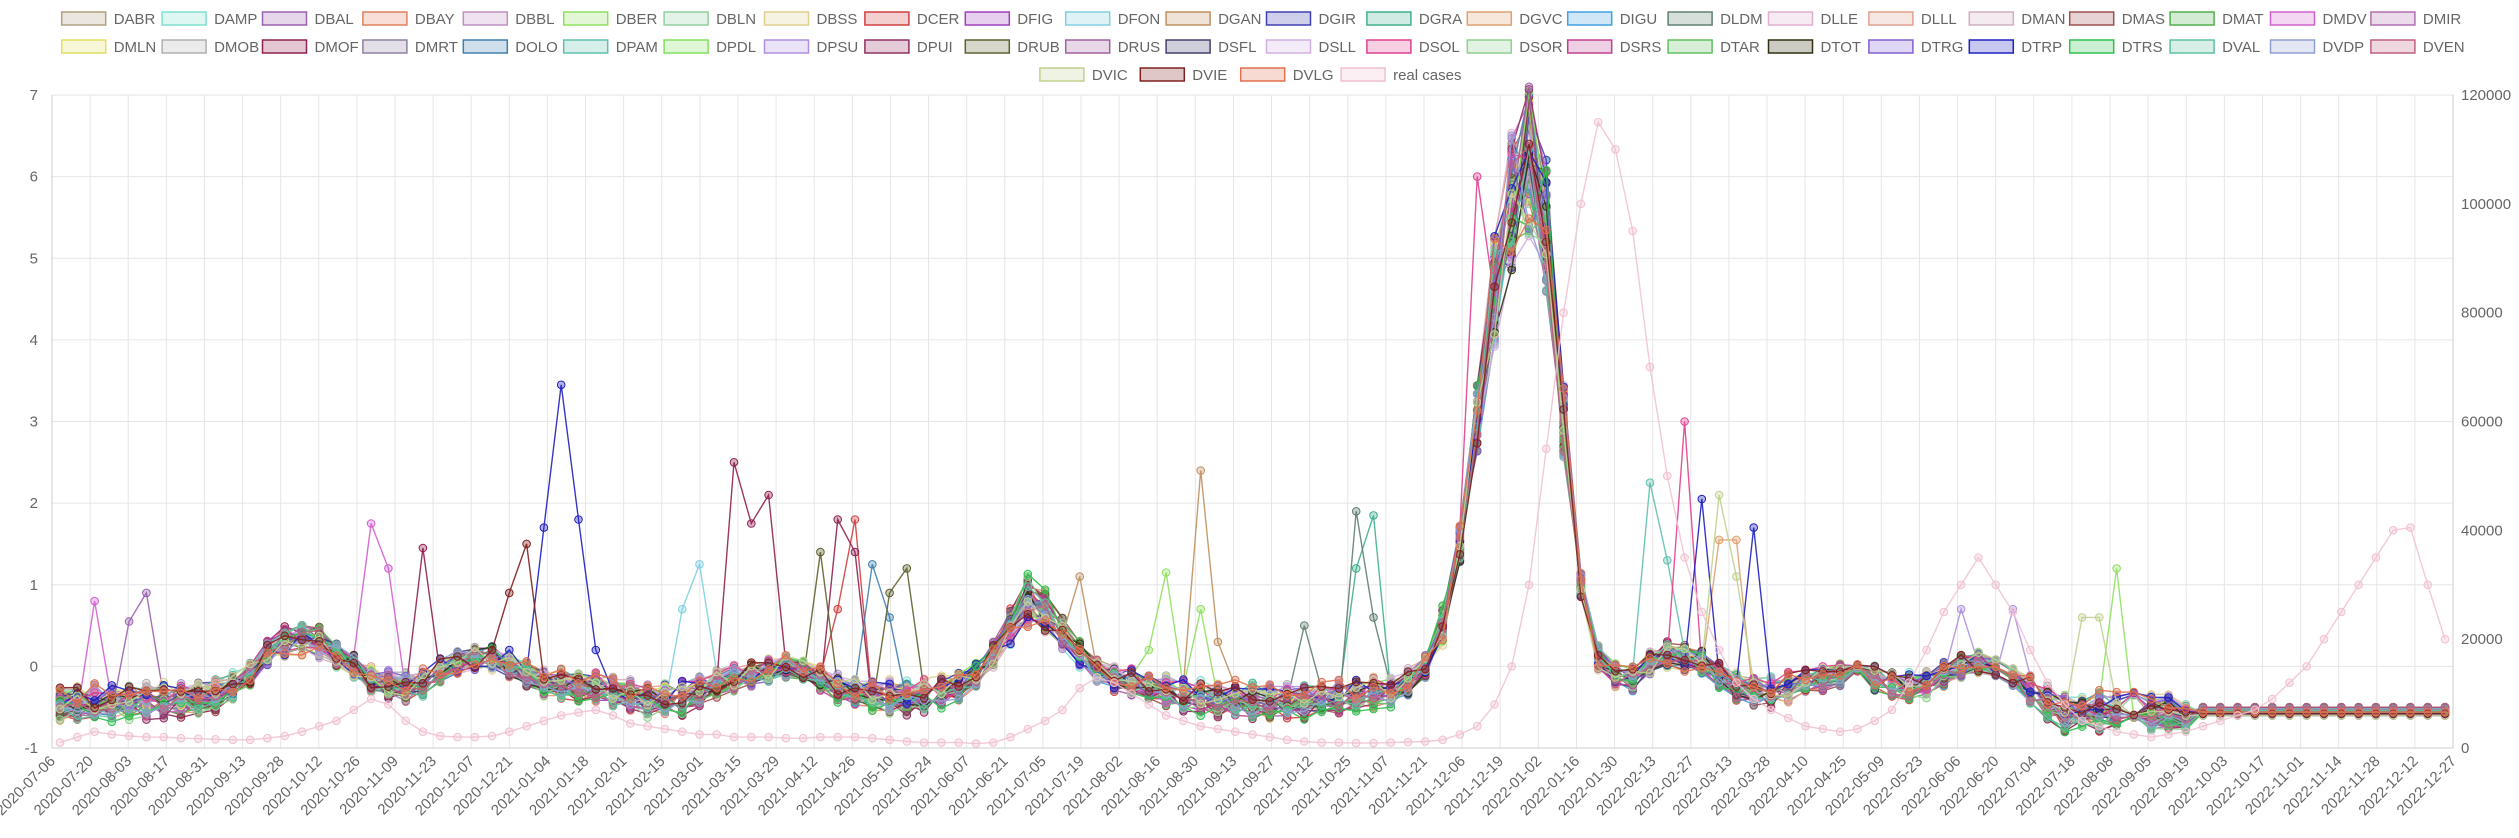 This screenshot has width=2519, height=838. I want to click on legend-item: DGVC, so click(1514, 19).